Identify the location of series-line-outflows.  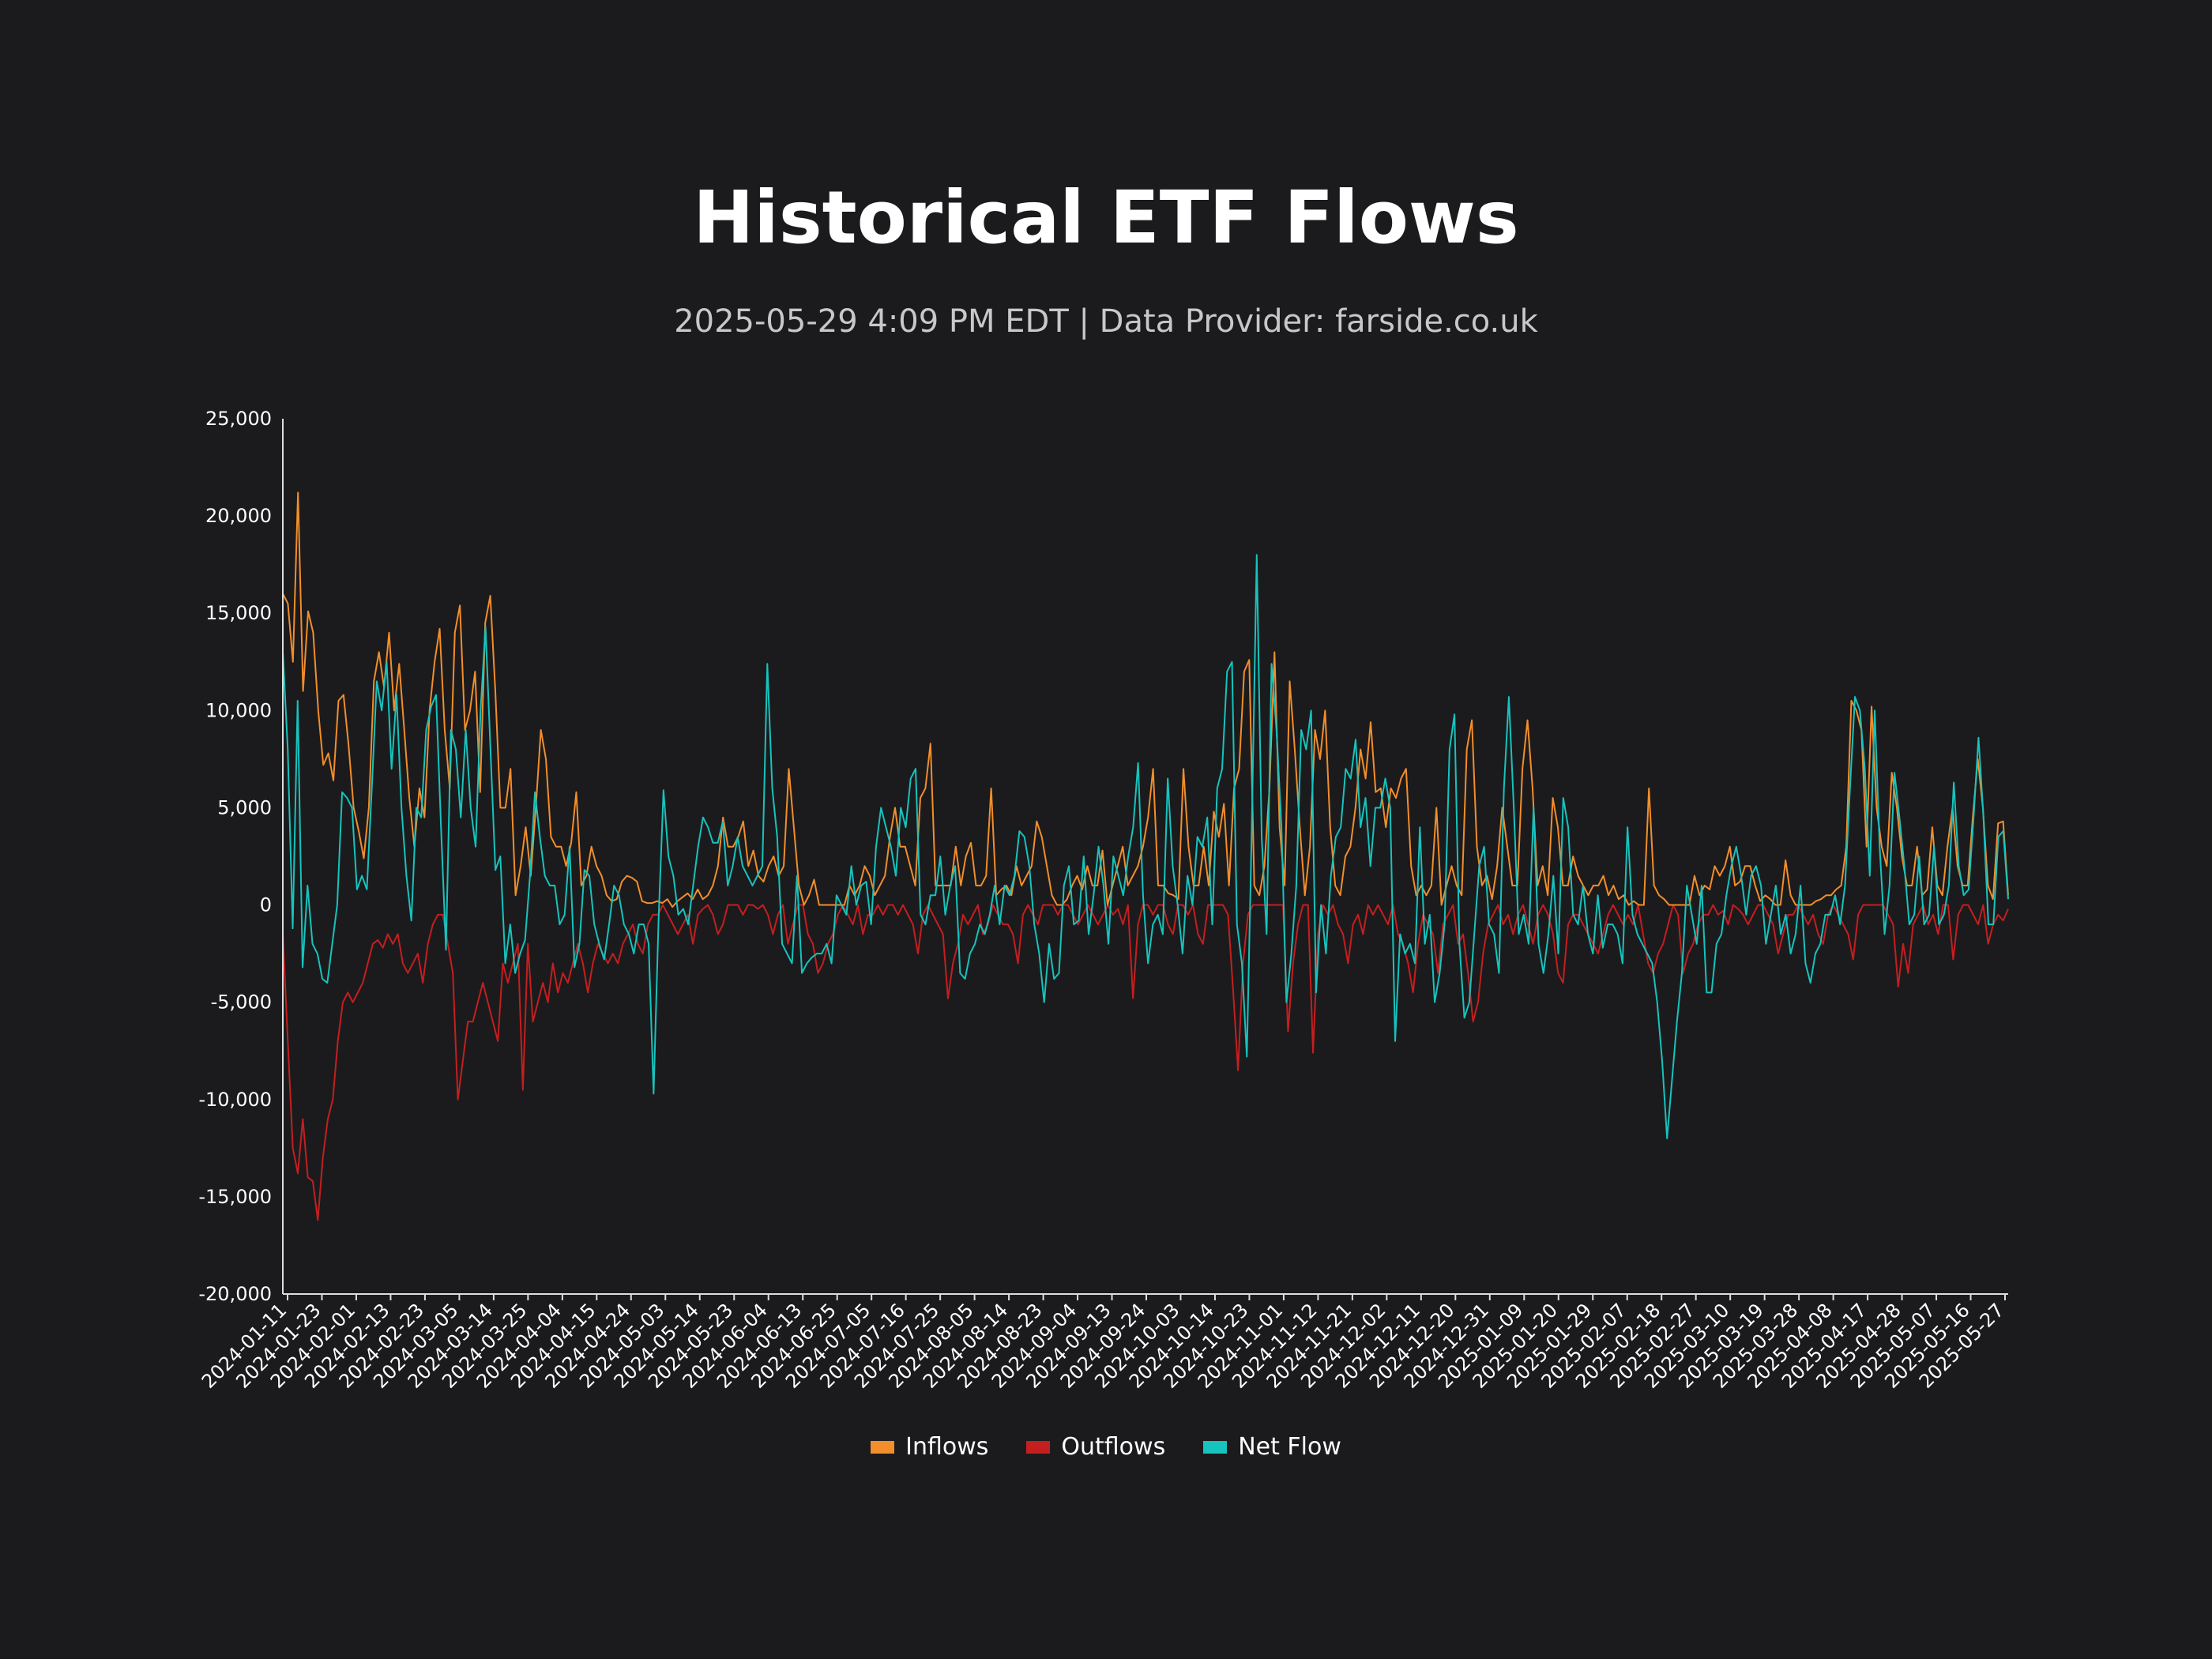
(1145, 1063).